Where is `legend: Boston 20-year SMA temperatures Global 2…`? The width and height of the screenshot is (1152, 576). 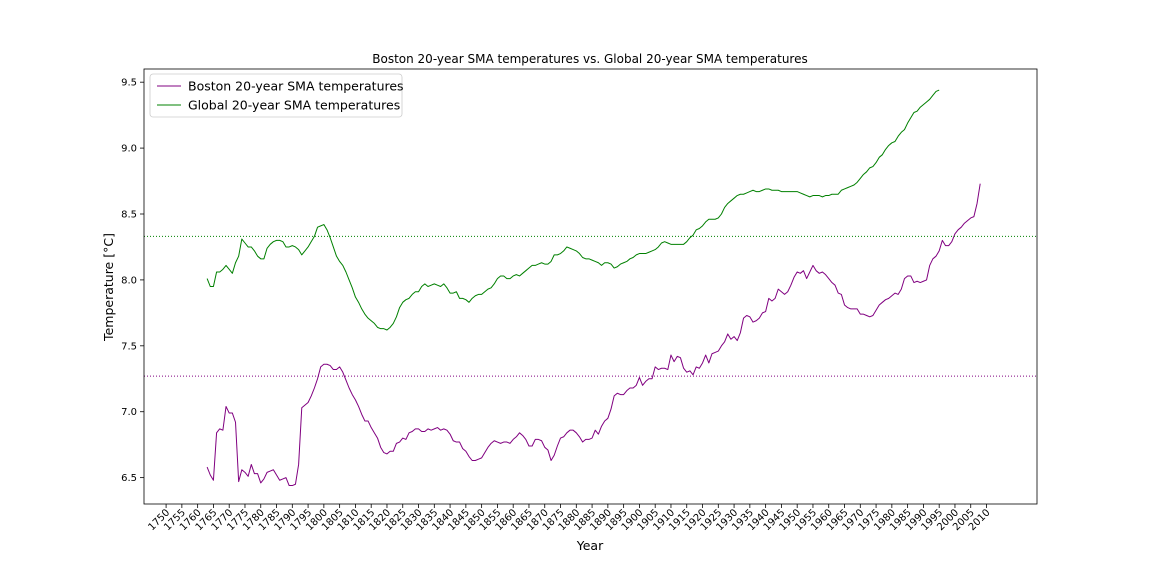 legend: Boston 20-year SMA temperatures Global 2… is located at coordinates (276, 95).